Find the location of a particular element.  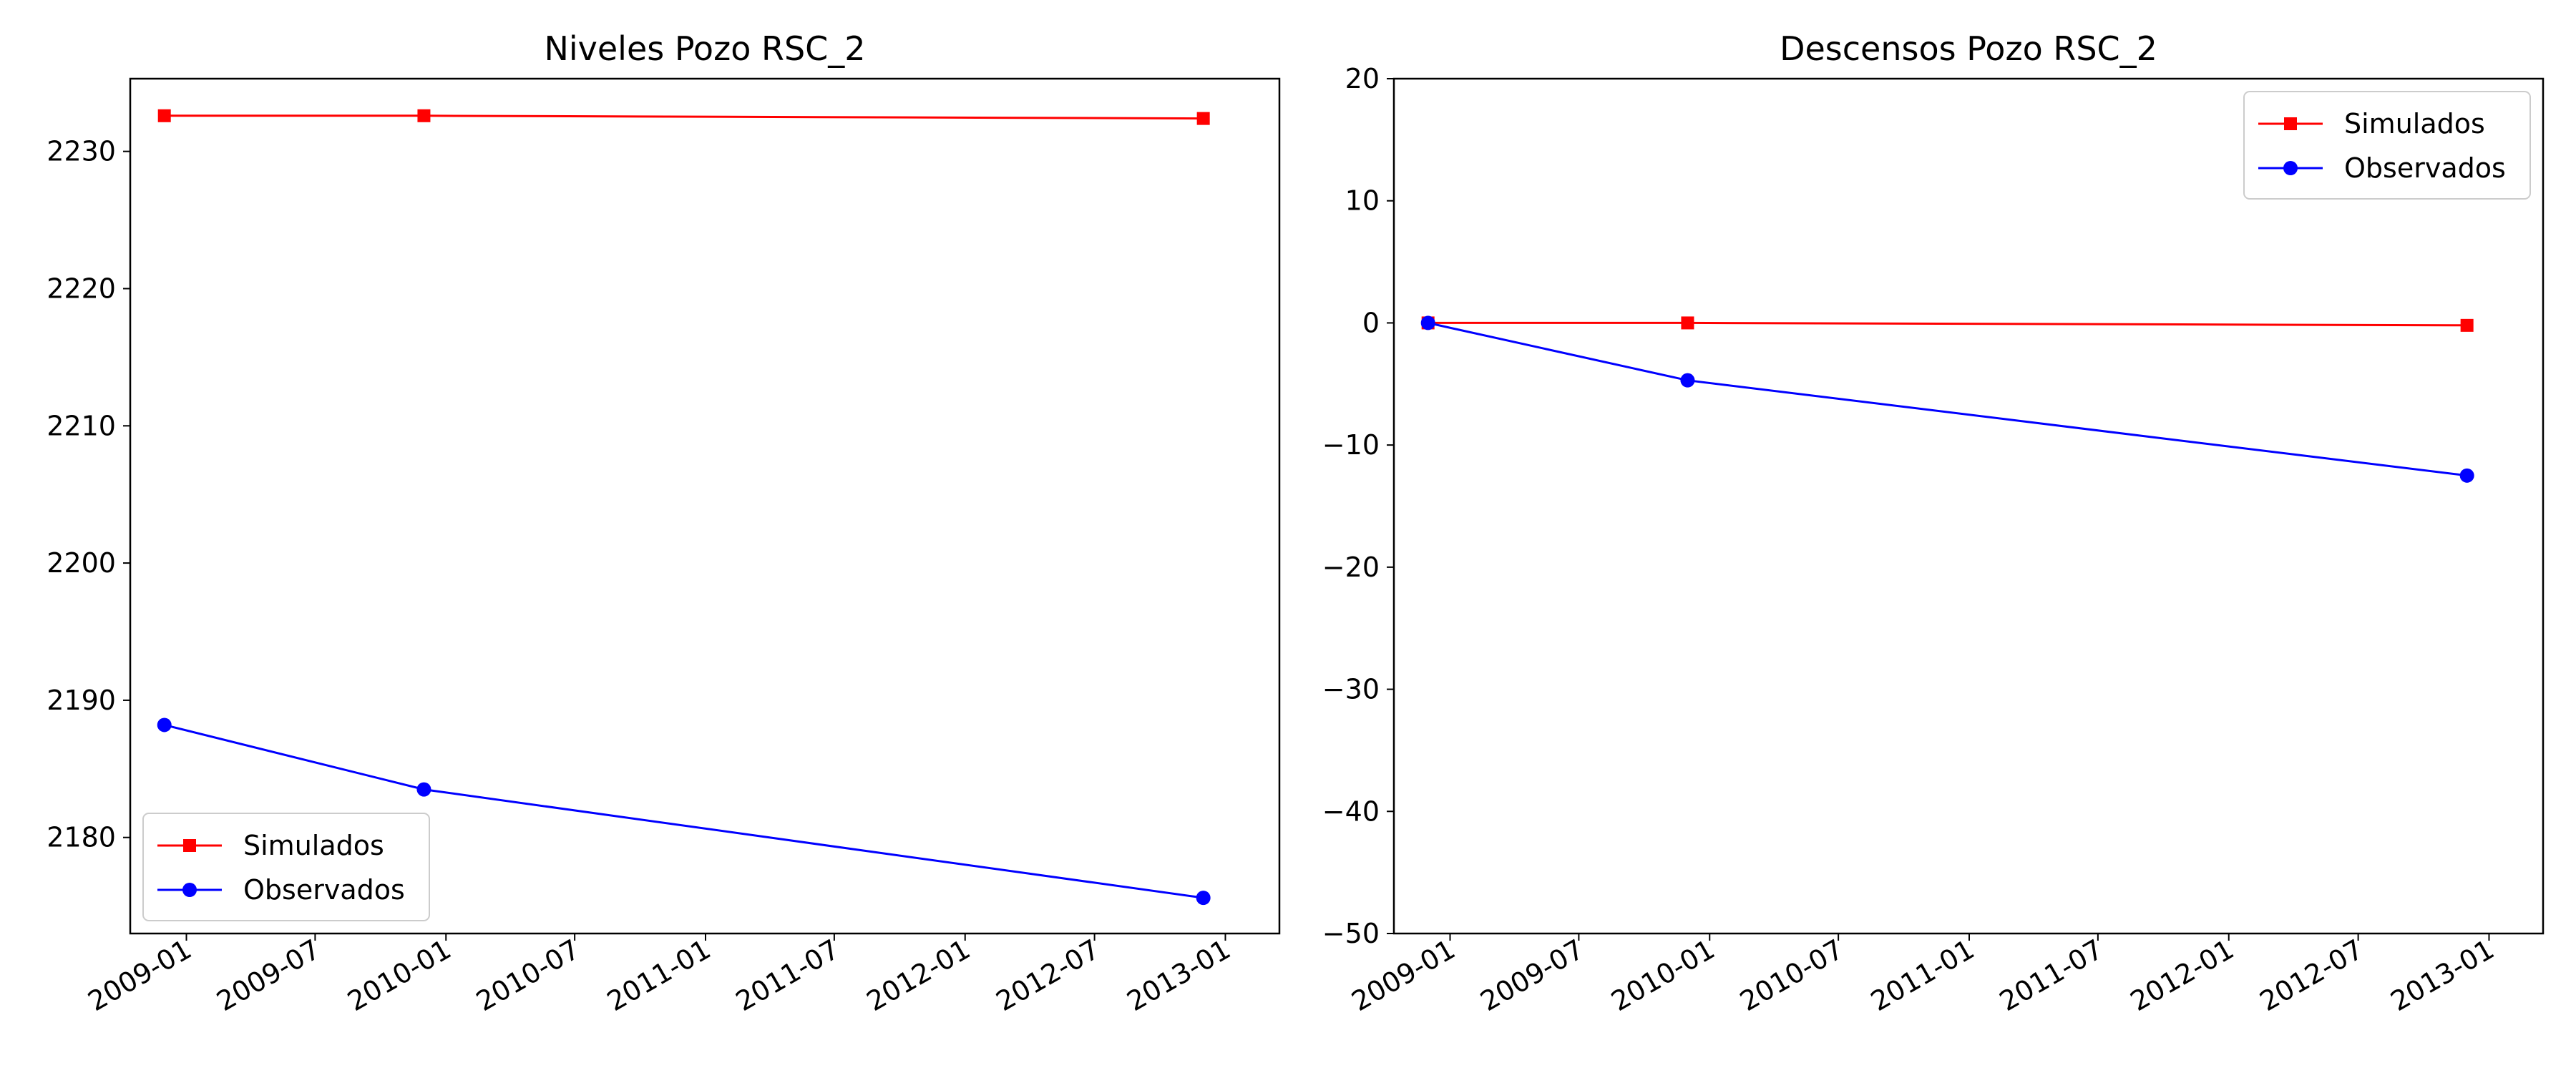

descensos-legend-simulados-label: Simulados is located at coordinates (2414, 123).